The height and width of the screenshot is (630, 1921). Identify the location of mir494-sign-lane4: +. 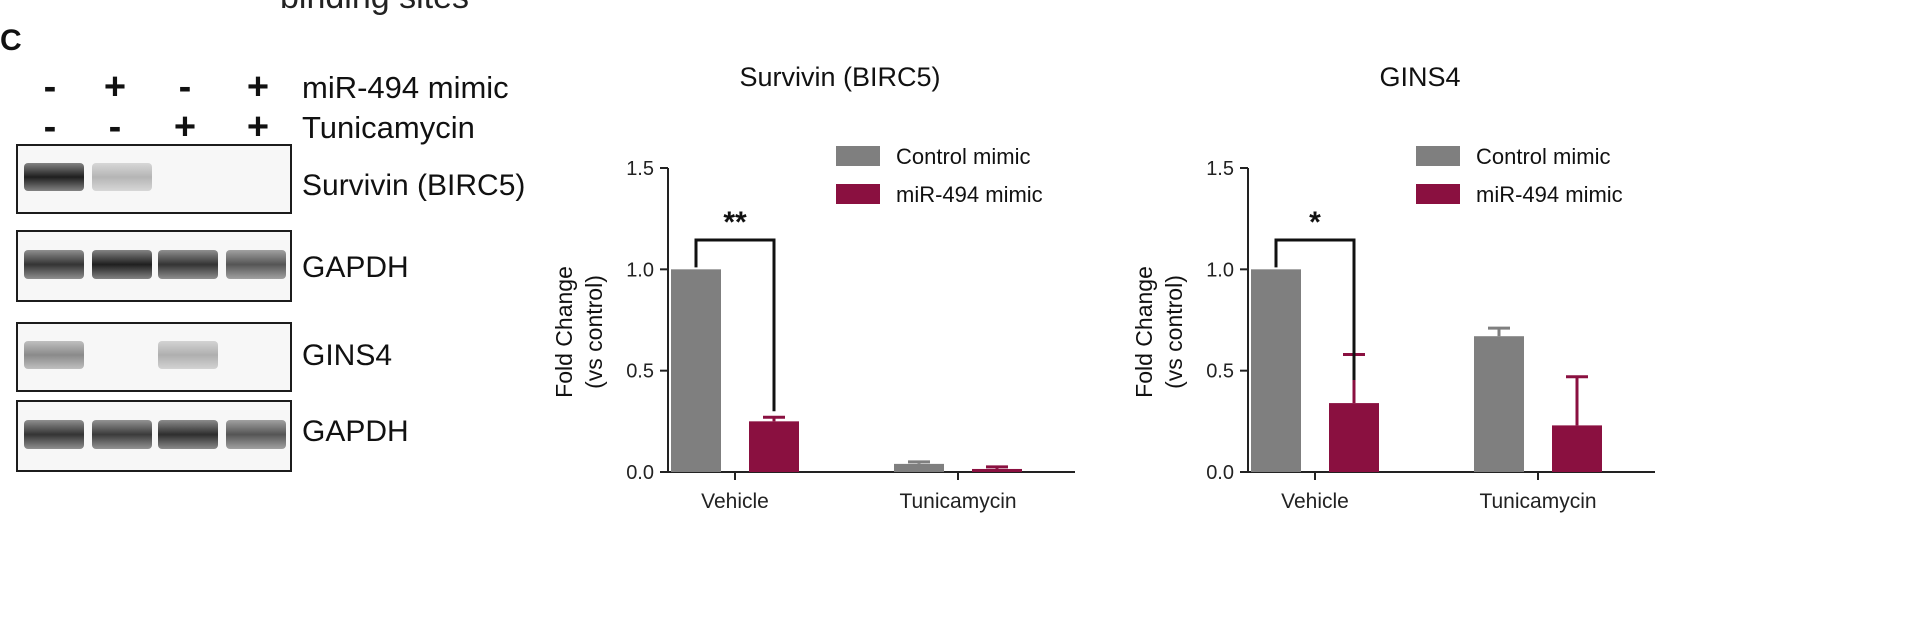
(258, 87).